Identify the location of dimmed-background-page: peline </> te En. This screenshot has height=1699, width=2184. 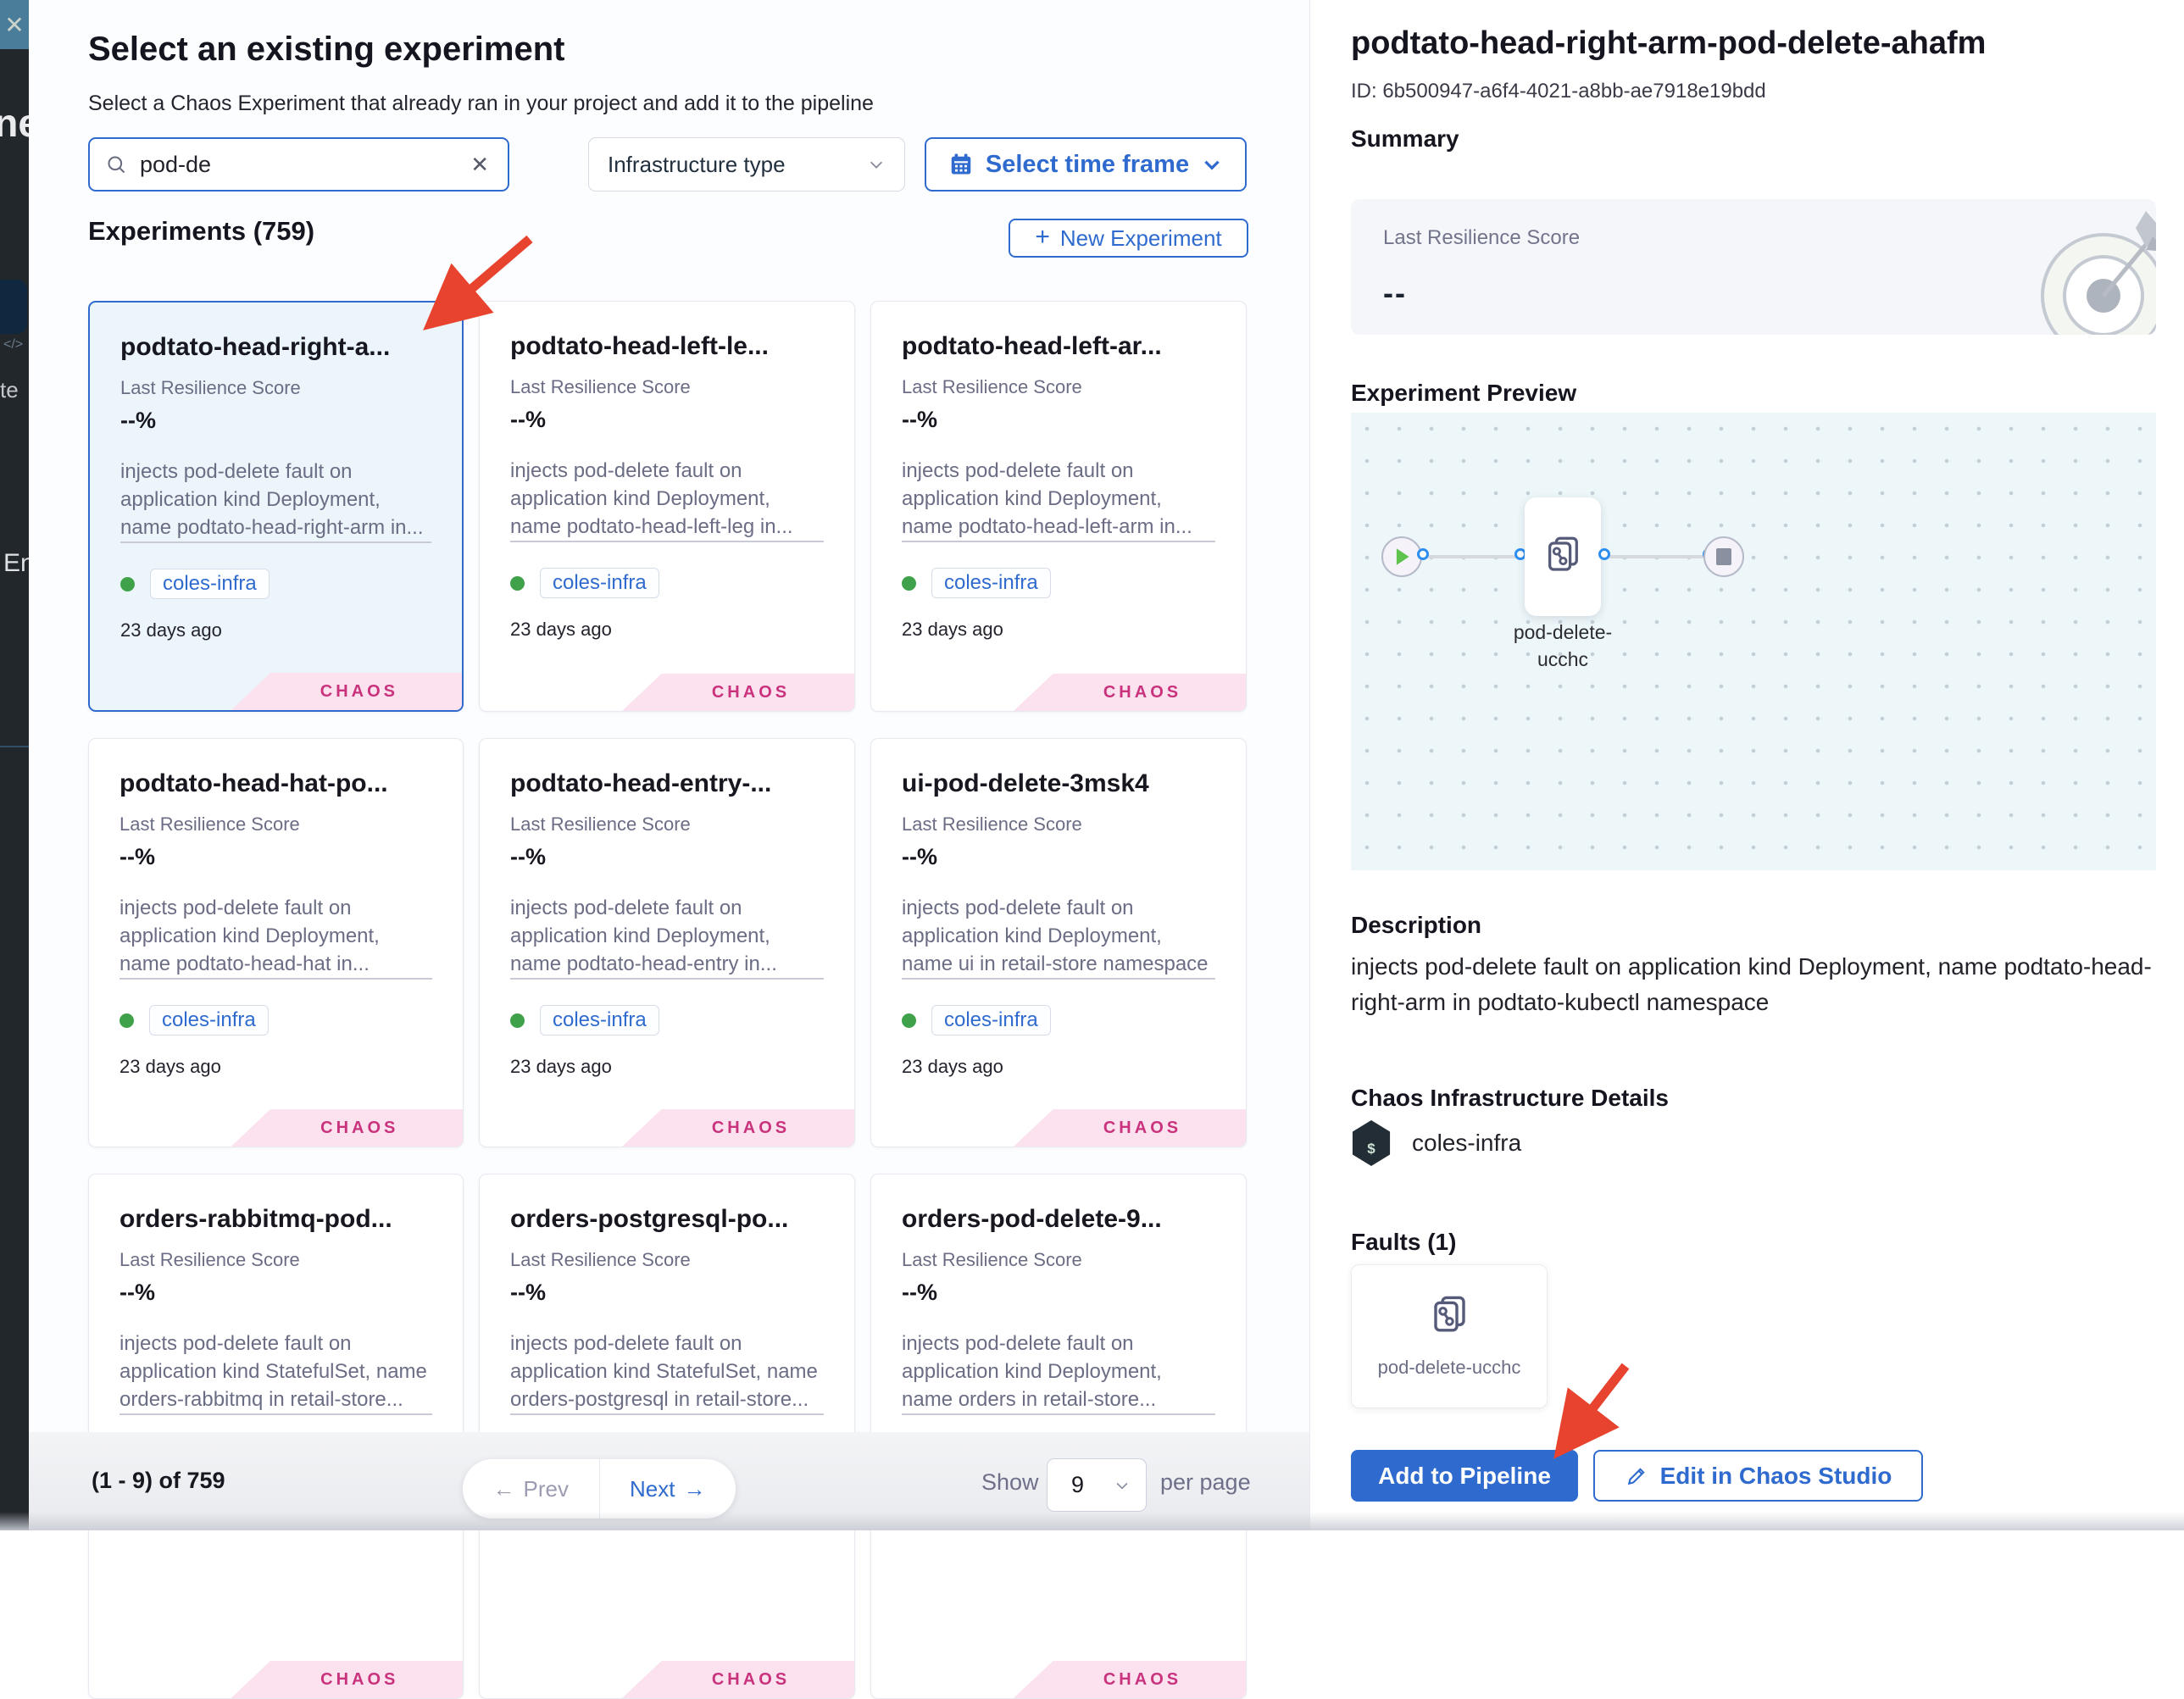
(14, 765).